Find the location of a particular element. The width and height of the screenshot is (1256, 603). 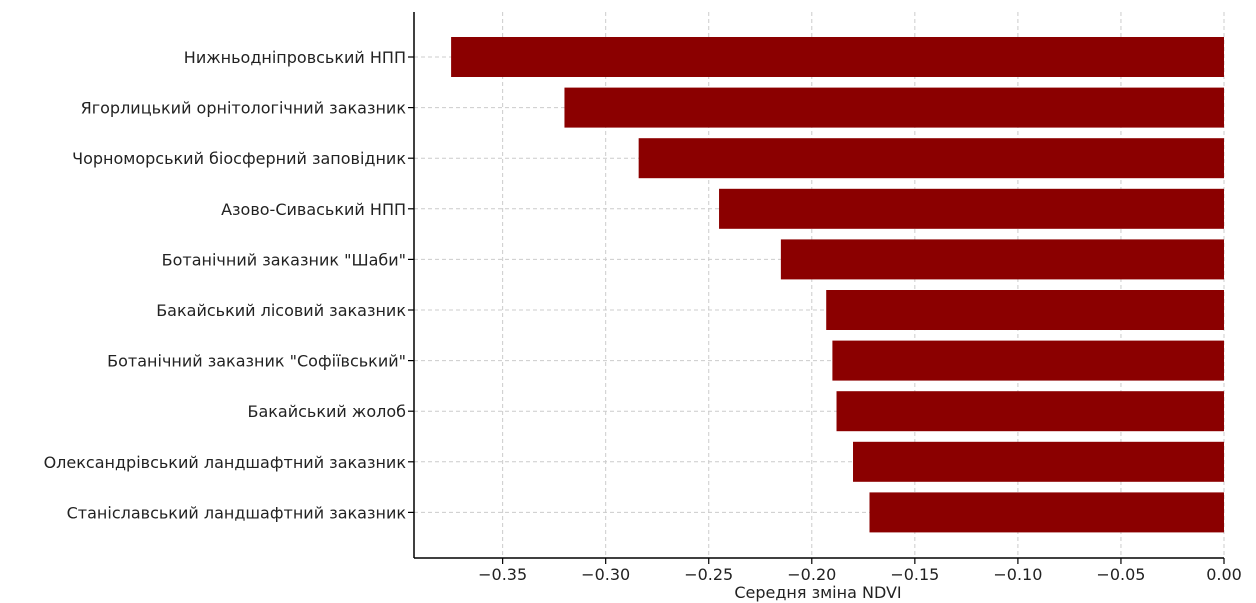

x-tick-label: 0.00 is located at coordinates (1224, 574).